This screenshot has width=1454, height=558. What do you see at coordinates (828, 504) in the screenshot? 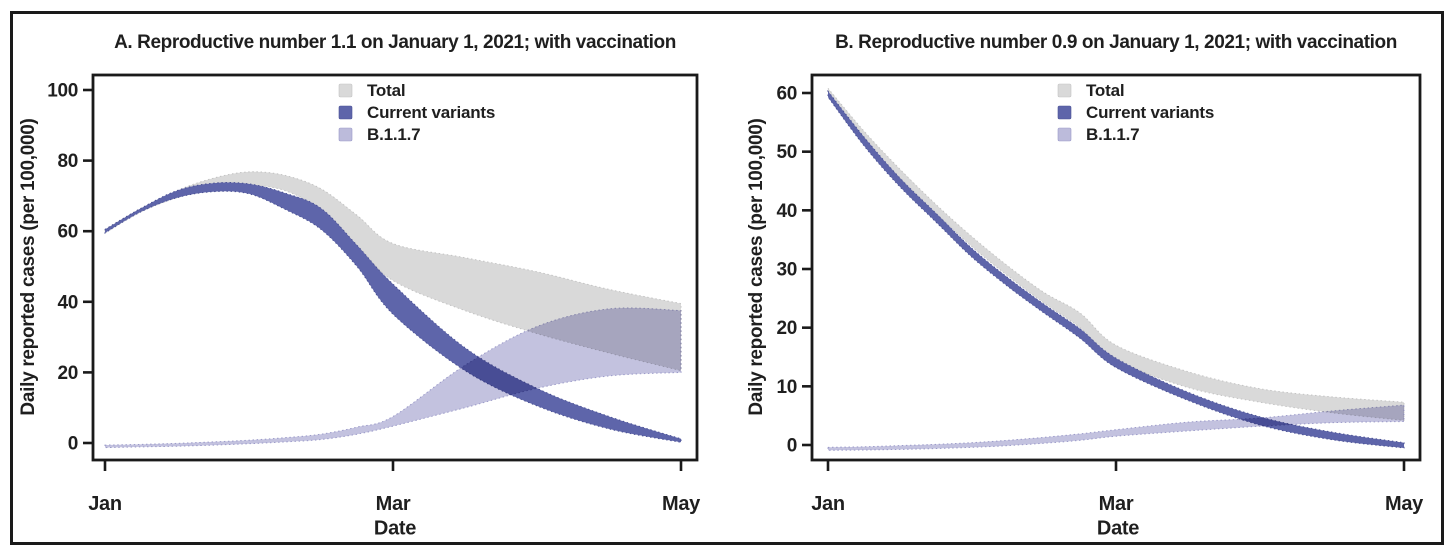
I see `x-tick-label-panel-B: Jan` at bounding box center [828, 504].